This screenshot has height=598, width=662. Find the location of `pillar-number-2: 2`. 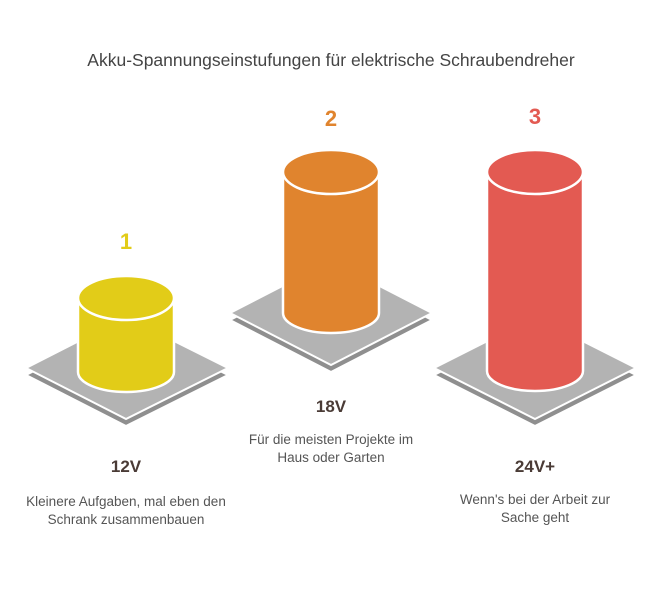

pillar-number-2: 2 is located at coordinates (331, 118).